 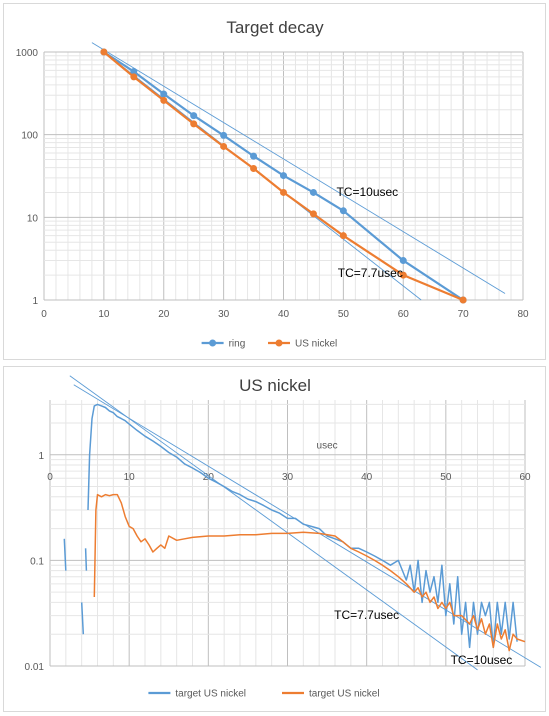 What do you see at coordinates (164, 314) in the screenshot?
I see `x-tick-label: 20` at bounding box center [164, 314].